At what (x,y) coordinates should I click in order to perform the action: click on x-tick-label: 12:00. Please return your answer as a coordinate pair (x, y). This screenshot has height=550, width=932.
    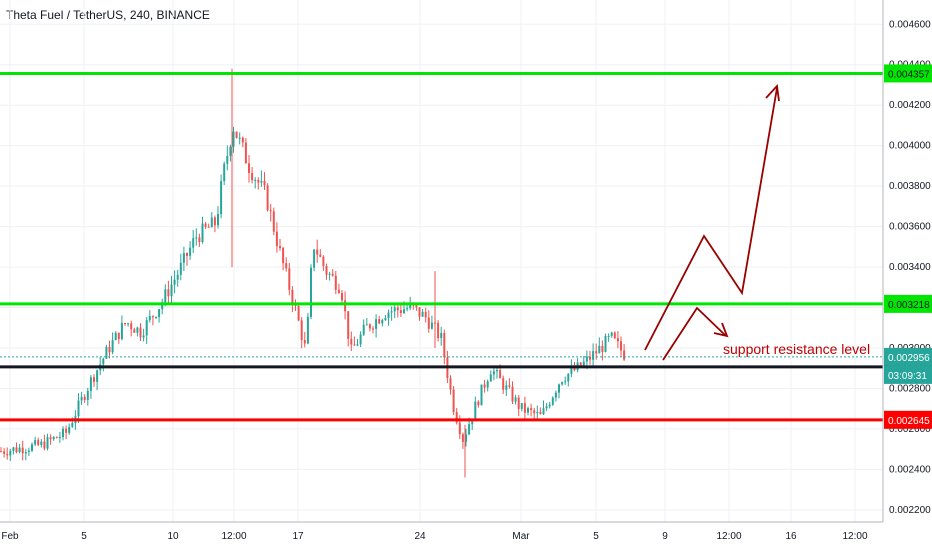
    Looking at the image, I should click on (728, 536).